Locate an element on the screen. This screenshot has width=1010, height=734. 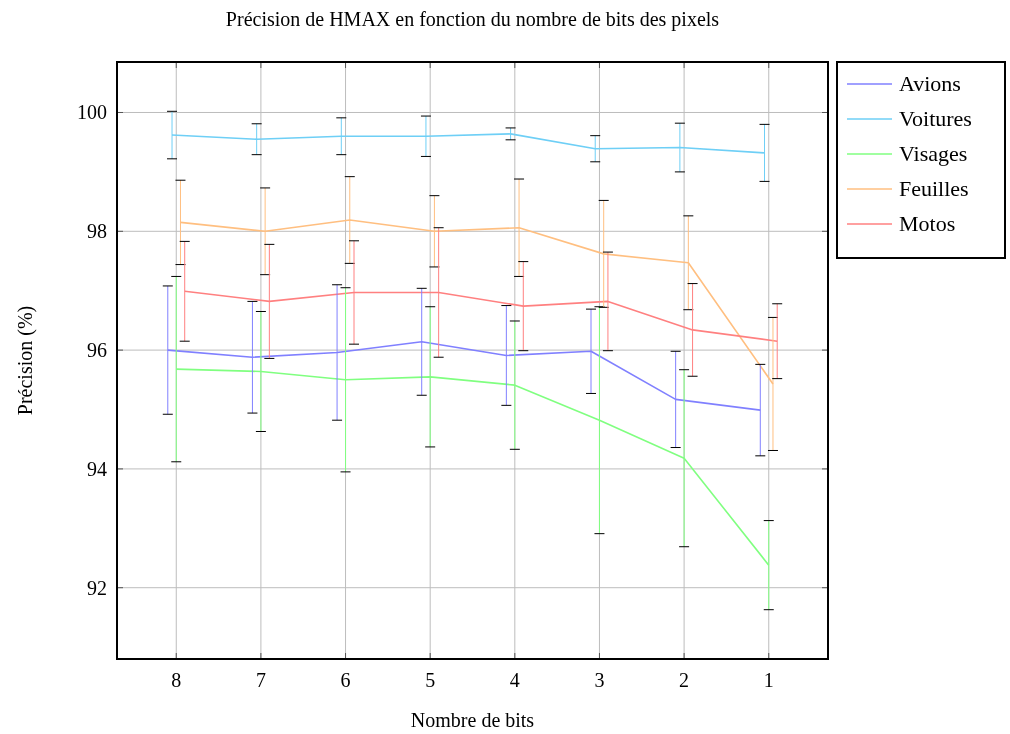
y-tick-label: 92 is located at coordinates (97, 587).